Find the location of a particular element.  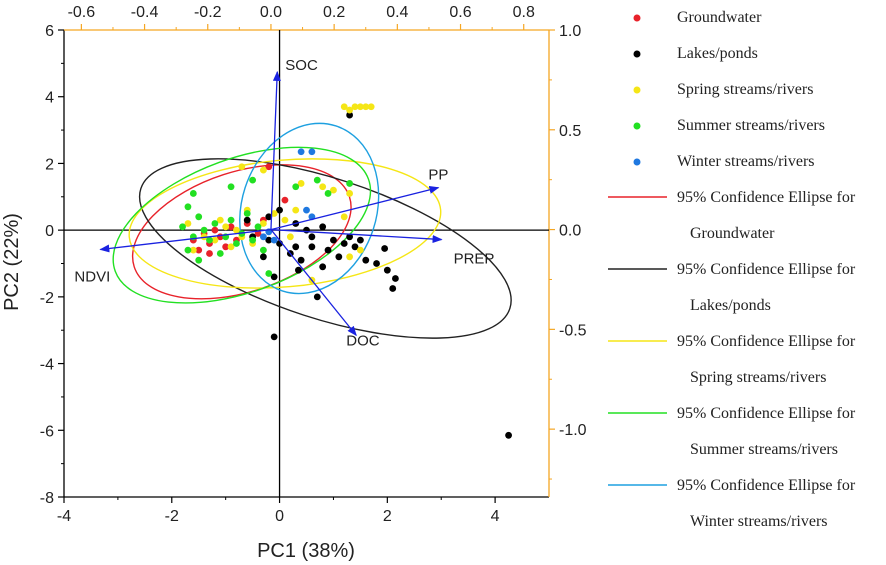

y-tick-label: -2 is located at coordinates (47, 298).